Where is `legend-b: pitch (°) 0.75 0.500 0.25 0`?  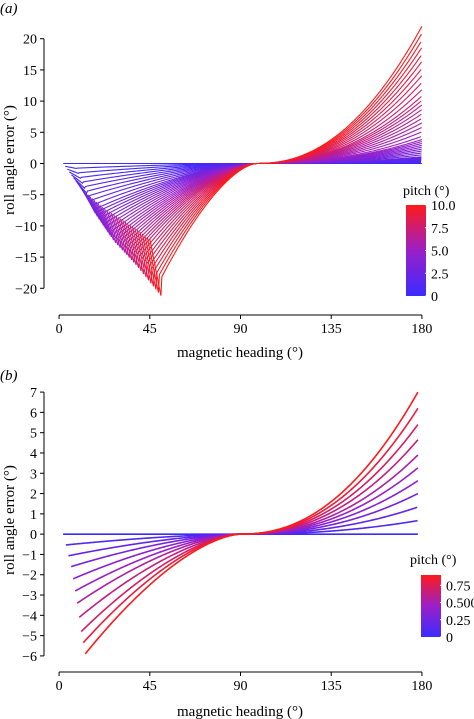
legend-b: pitch (°) 0.75 0.500 0.25 0 is located at coordinates (442, 599).